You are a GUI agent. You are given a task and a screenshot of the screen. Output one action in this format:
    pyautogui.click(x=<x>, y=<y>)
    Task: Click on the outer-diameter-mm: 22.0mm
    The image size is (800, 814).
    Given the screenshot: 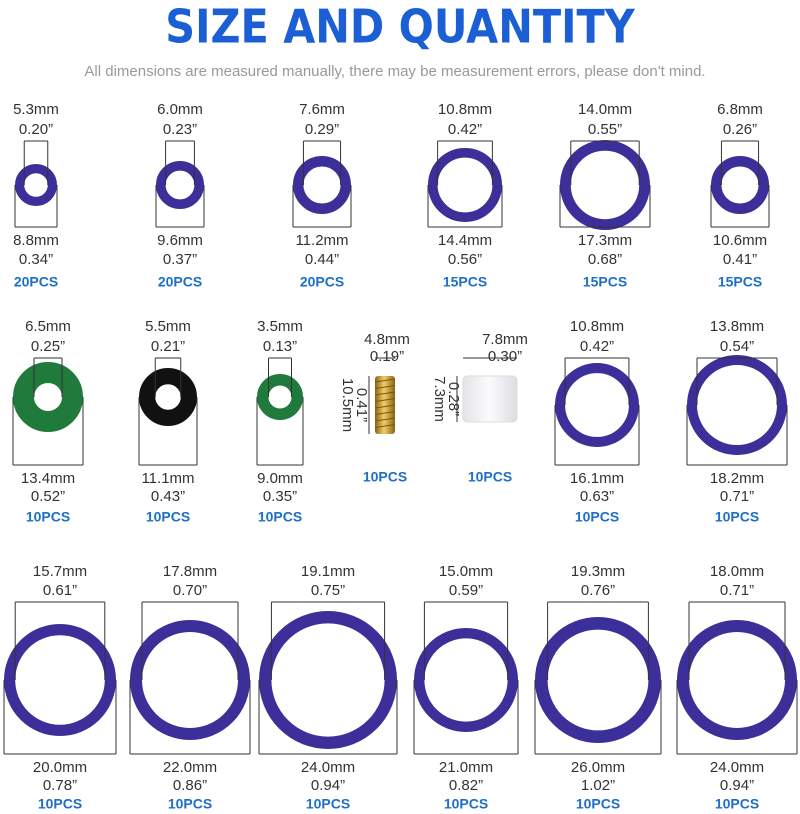 What is the action you would take?
    pyautogui.click(x=190, y=767)
    